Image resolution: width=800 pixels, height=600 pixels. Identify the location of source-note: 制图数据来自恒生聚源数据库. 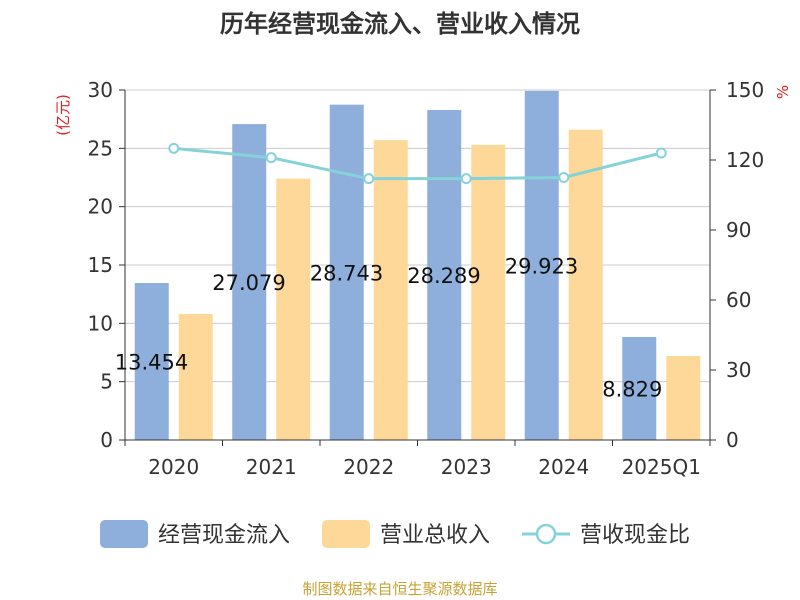
(399, 589).